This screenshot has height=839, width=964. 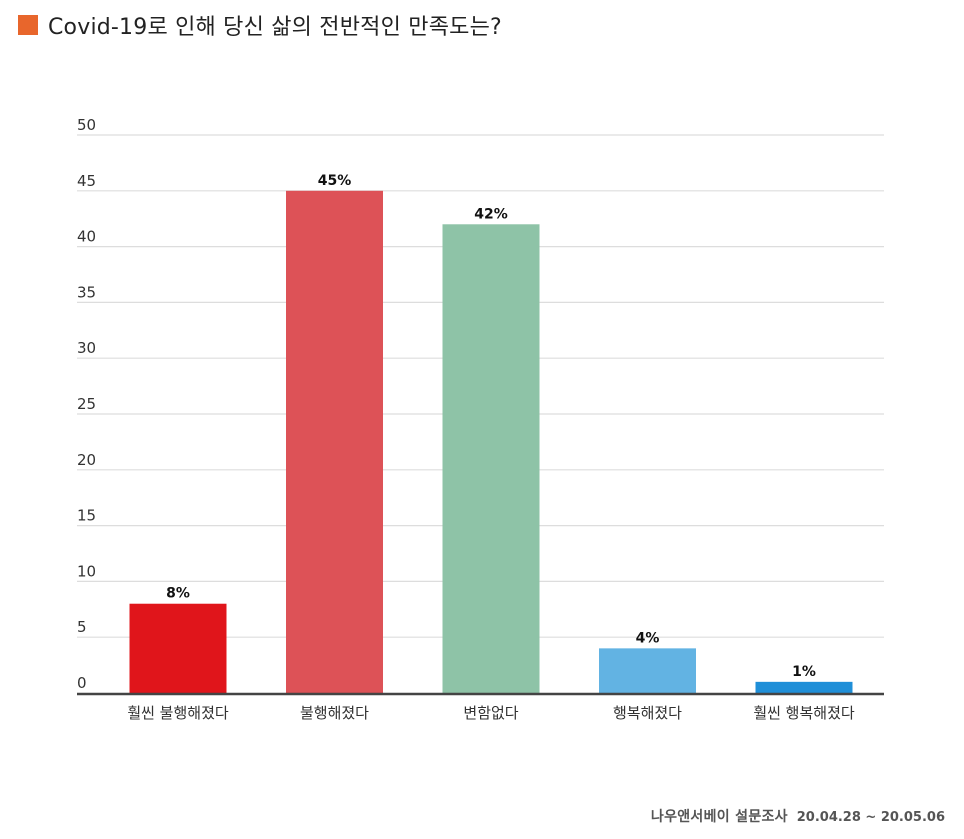 What do you see at coordinates (86, 348) in the screenshot?
I see `y-tick-label: 30` at bounding box center [86, 348].